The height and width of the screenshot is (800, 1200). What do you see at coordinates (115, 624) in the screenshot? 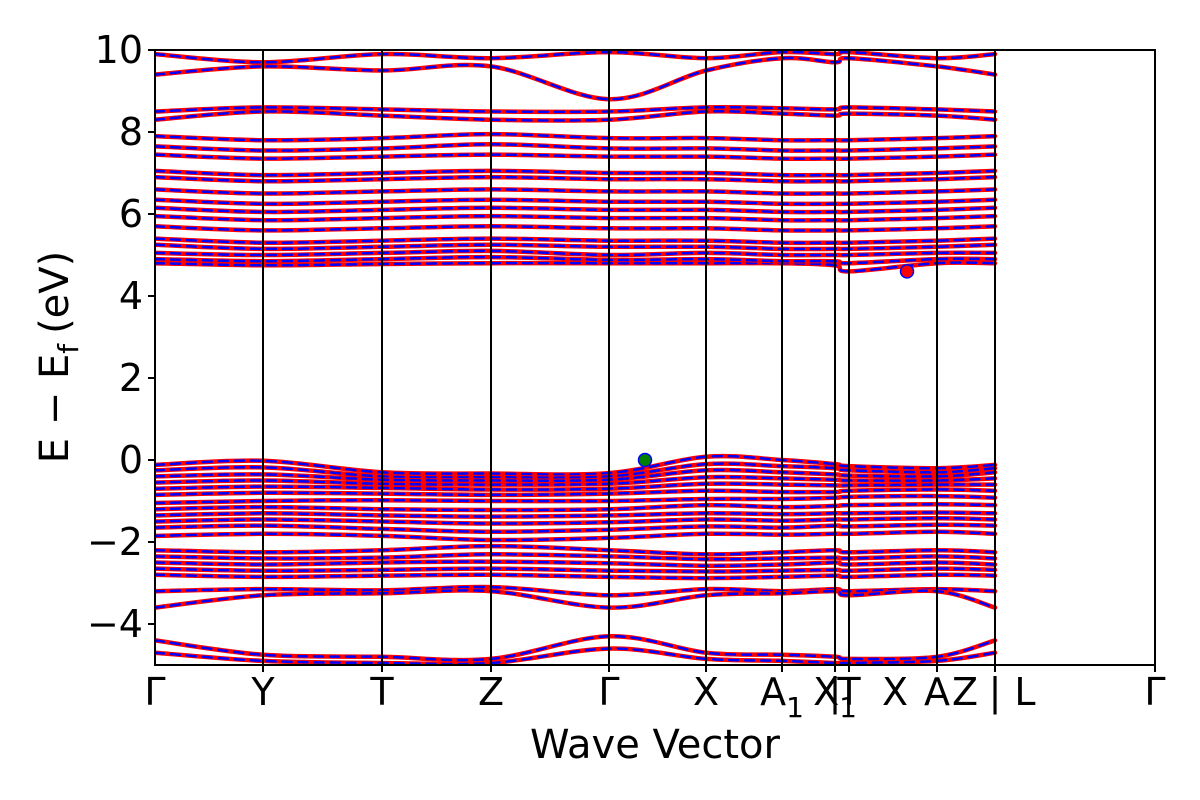
I see `y-tick-label: −4` at bounding box center [115, 624].